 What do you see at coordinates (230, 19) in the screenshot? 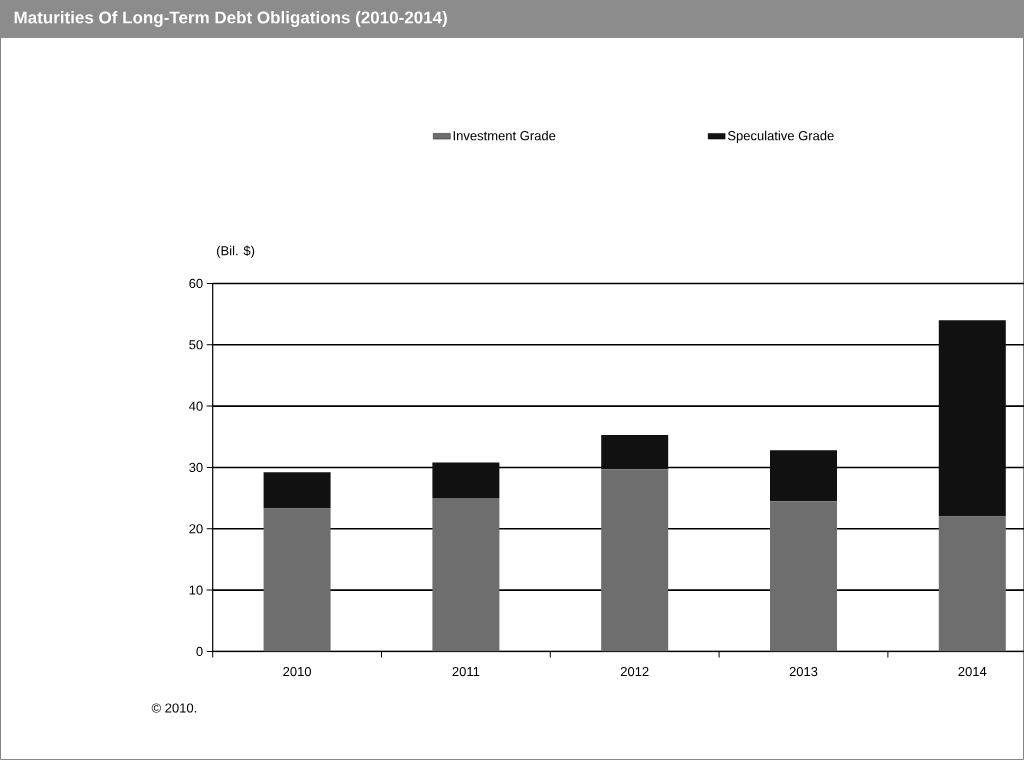
I see `chart-title: Maturities Of Long-Term Debt Obligations (2010-2014)` at bounding box center [230, 19].